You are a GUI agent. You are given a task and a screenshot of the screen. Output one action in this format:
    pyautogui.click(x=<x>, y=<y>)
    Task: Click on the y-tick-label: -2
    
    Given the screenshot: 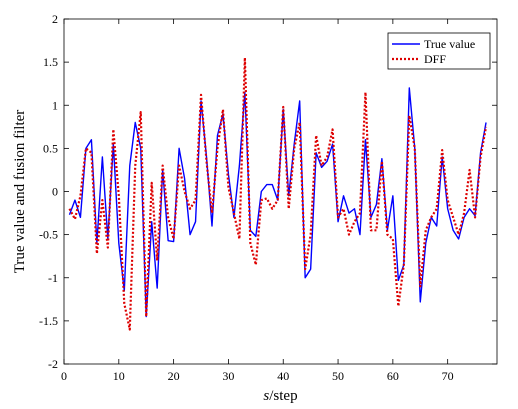 What is the action you would take?
    pyautogui.click(x=53, y=364)
    